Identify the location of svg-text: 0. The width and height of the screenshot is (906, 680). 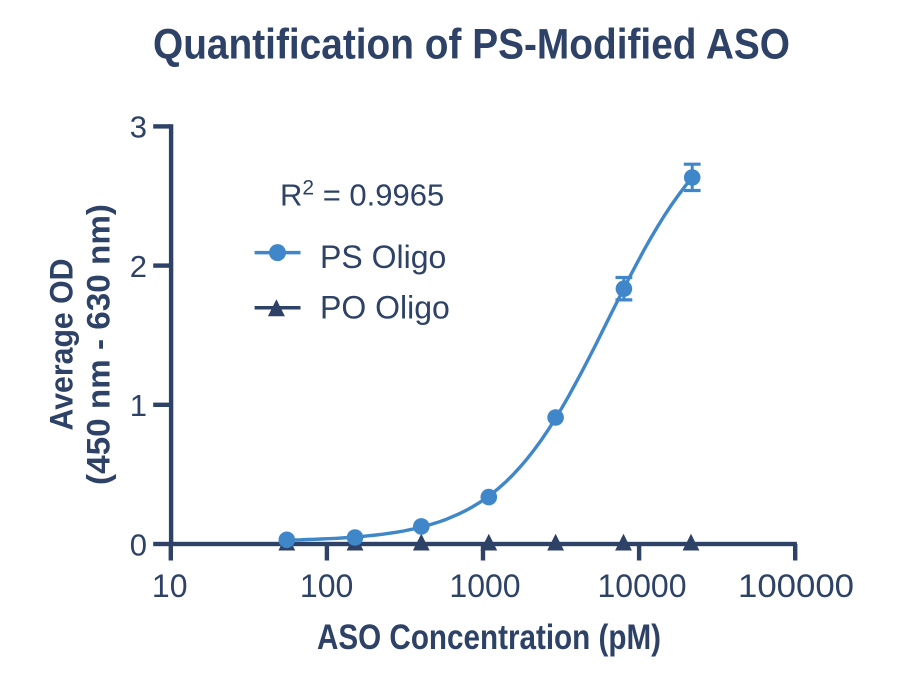
(138, 544).